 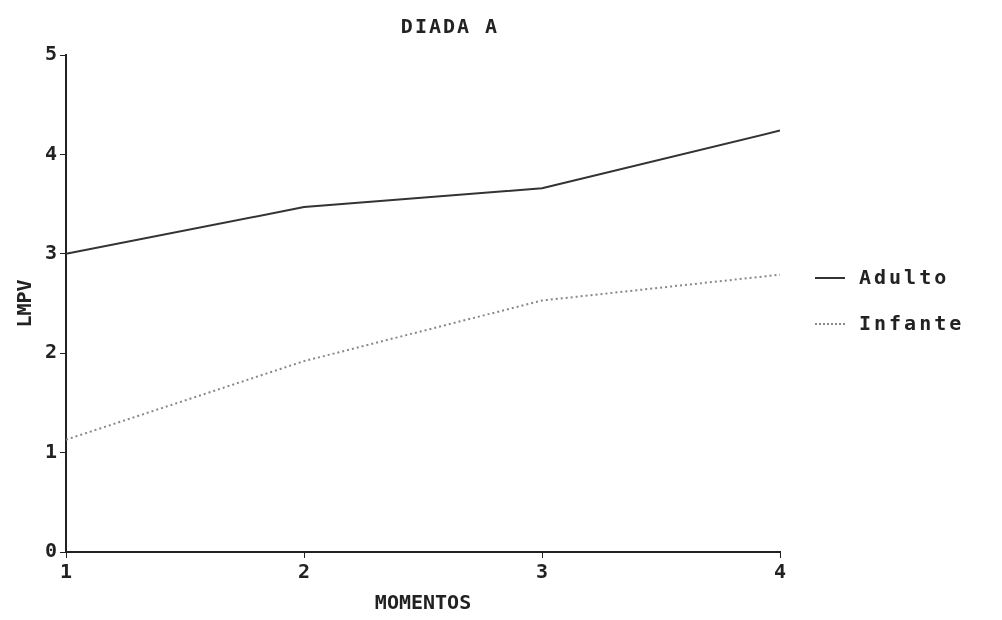 I want to click on x-axis-title: MOMENTOS, so click(x=423, y=602).